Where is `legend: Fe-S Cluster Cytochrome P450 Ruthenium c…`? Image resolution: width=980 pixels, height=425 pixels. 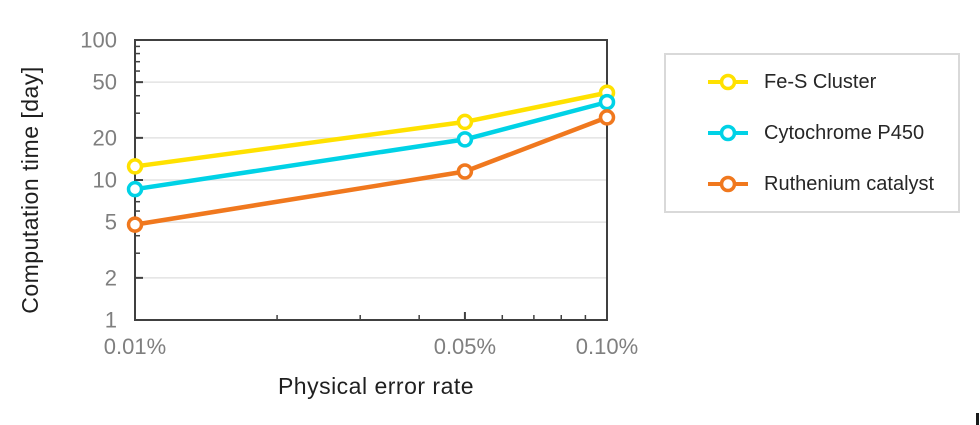
legend: Fe-S Cluster Cytochrome P450 Ruthenium c… is located at coordinates (812, 133).